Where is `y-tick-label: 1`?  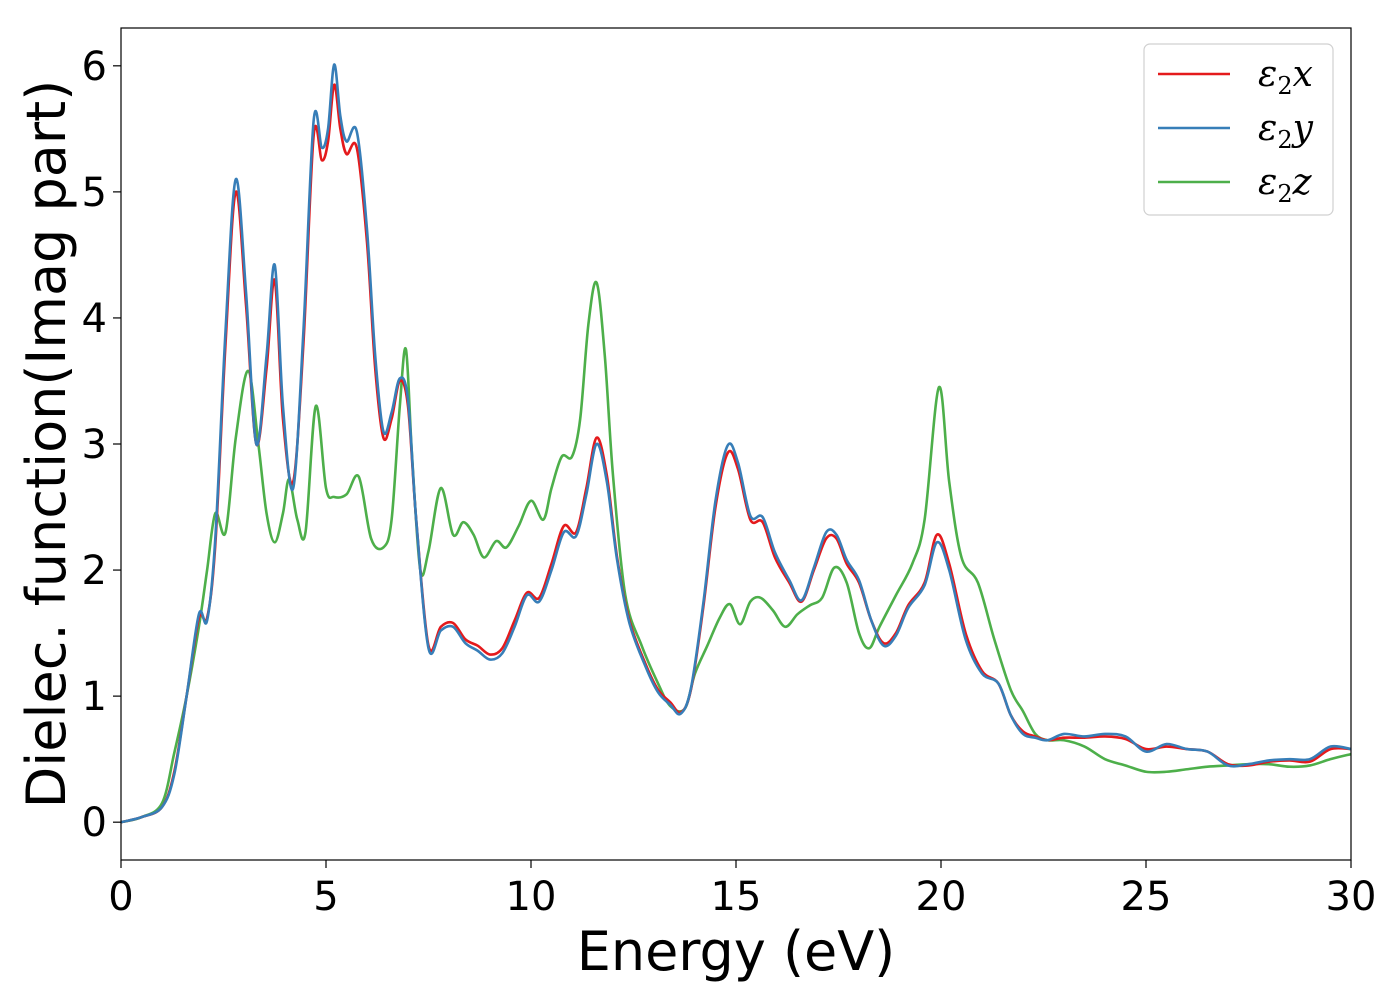
y-tick-label: 1 is located at coordinates (94, 697).